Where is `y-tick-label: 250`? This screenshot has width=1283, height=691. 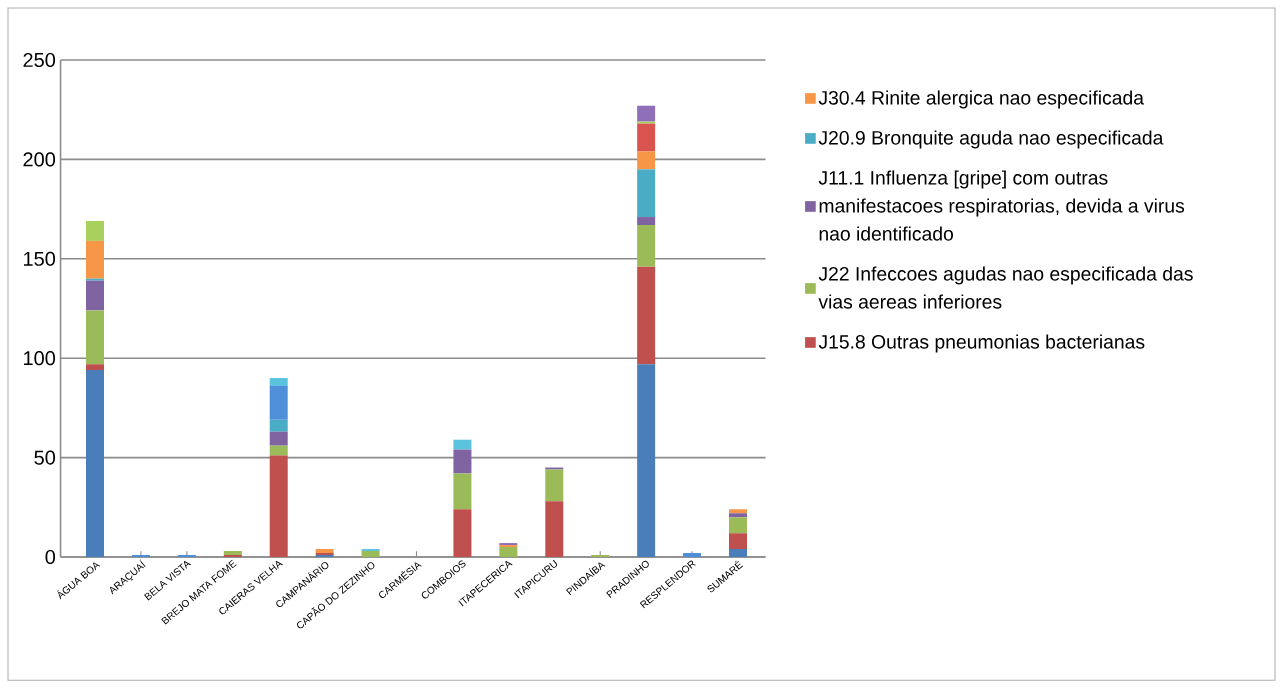
y-tick-label: 250 is located at coordinates (39, 60).